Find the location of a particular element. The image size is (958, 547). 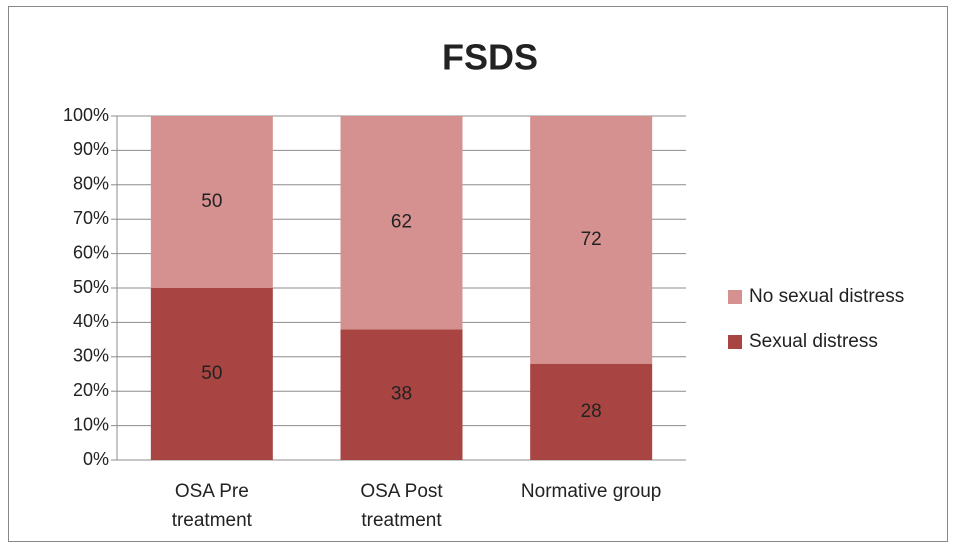

legend-label: Sexual distress is located at coordinates (813, 341).